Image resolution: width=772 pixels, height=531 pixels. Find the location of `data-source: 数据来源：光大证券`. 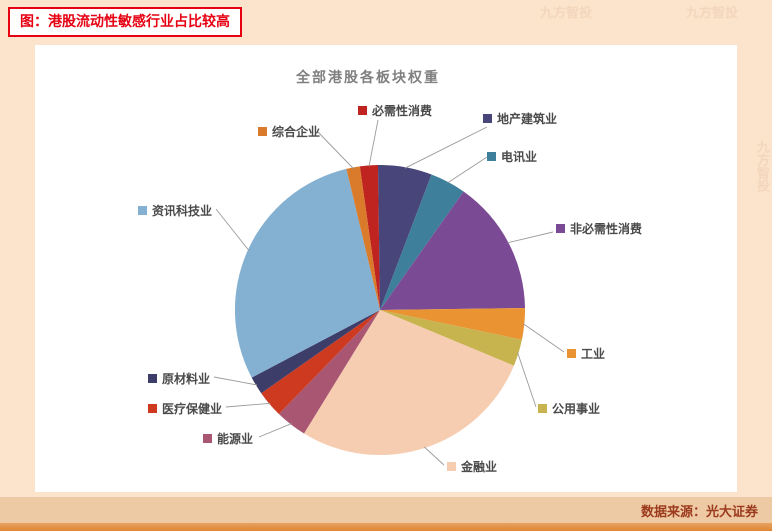

data-source: 数据来源：光大证券 is located at coordinates (699, 512).